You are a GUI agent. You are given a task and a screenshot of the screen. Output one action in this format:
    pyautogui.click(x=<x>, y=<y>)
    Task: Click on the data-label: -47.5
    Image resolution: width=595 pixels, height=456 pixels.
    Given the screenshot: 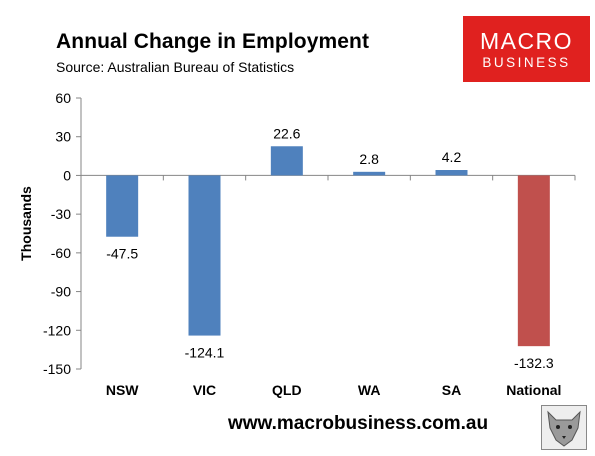 What is the action you would take?
    pyautogui.click(x=122, y=254)
    